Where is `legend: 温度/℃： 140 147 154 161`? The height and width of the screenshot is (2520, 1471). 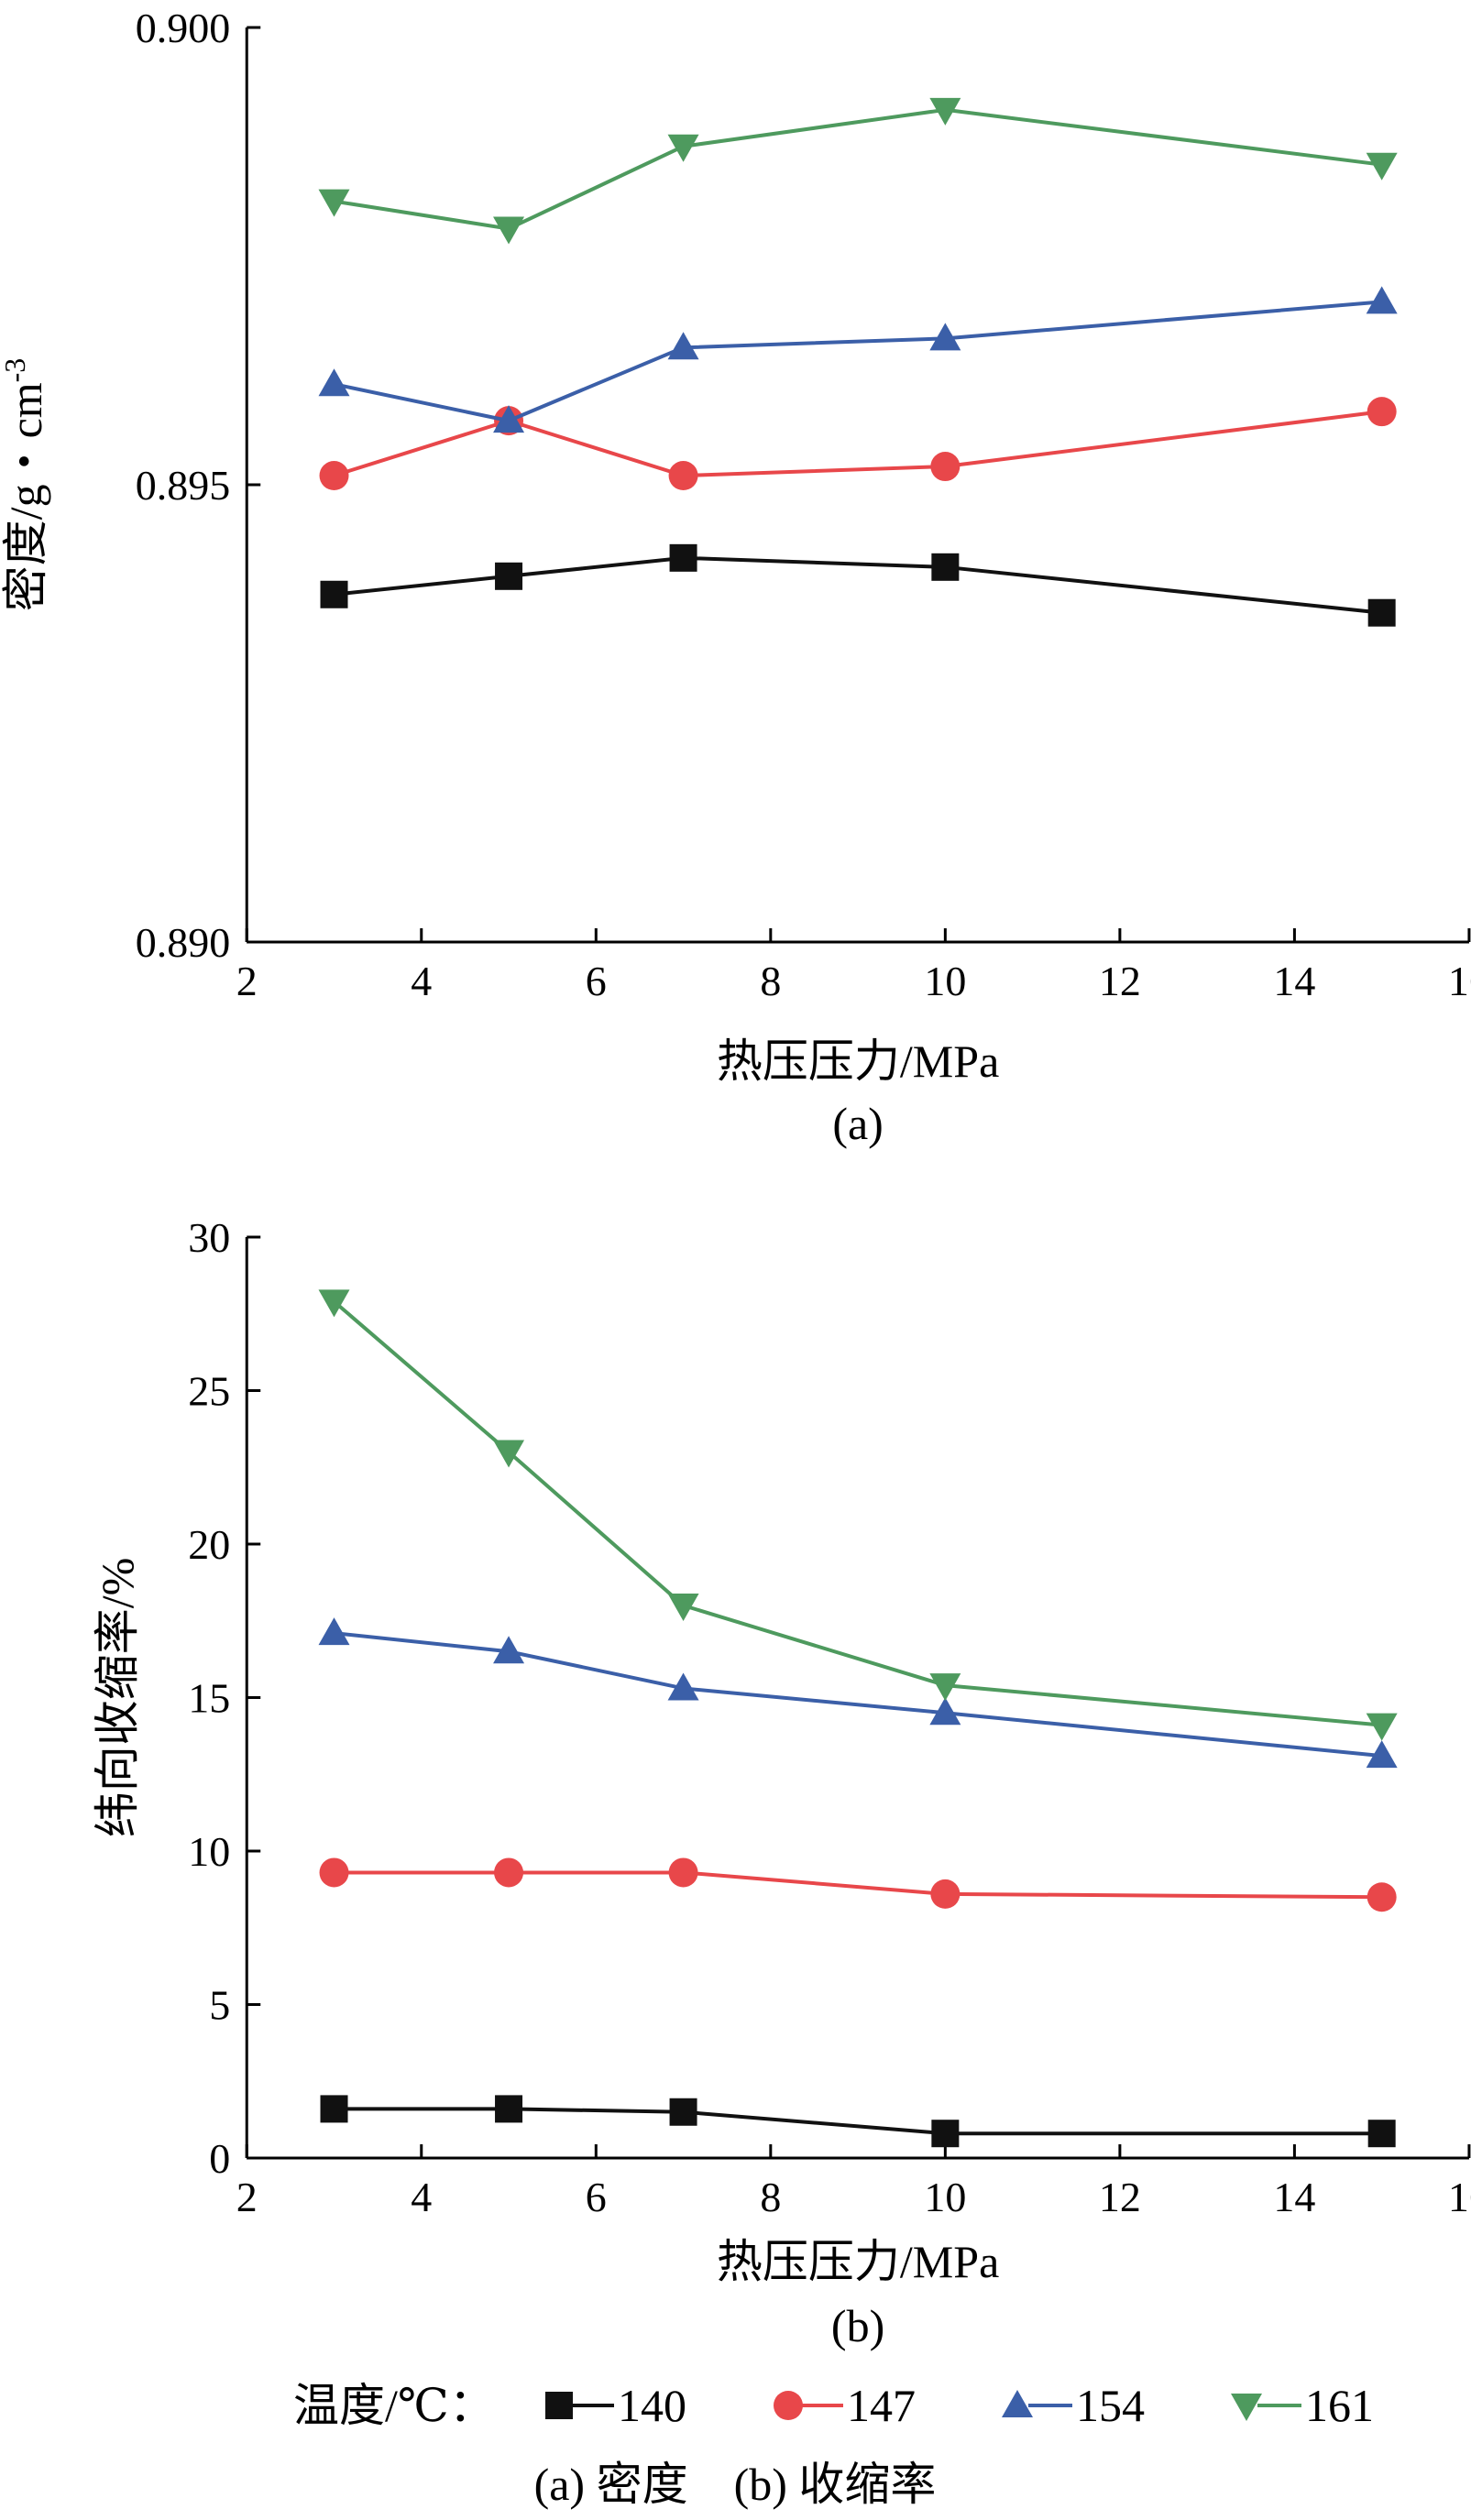 legend: 温度/℃： 140 147 154 161 is located at coordinates (833, 2405).